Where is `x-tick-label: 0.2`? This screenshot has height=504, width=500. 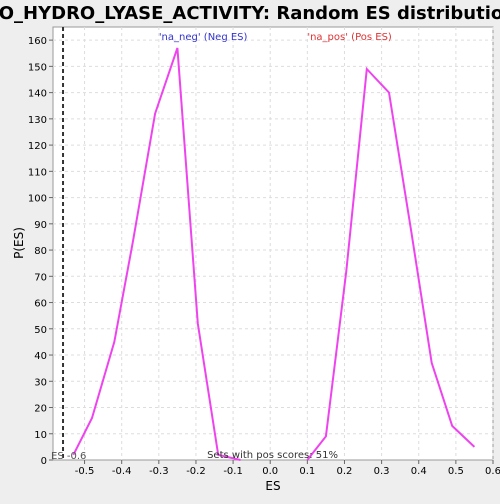 x-tick-label: 0.2 is located at coordinates (345, 471).